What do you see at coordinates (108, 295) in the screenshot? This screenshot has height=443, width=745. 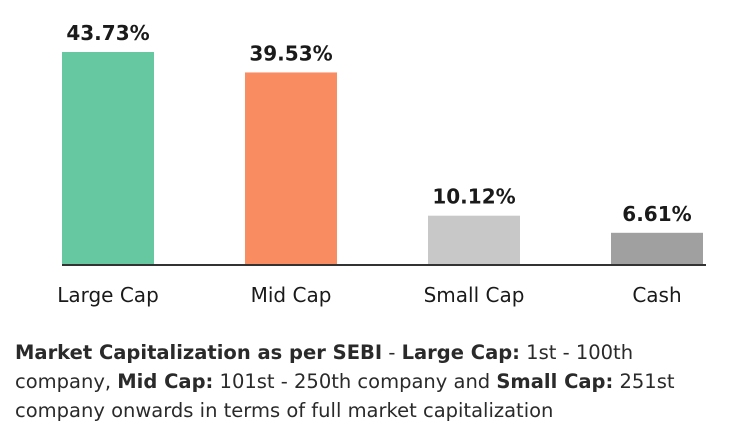 I see `category-label-large-cap: Large Cap` at bounding box center [108, 295].